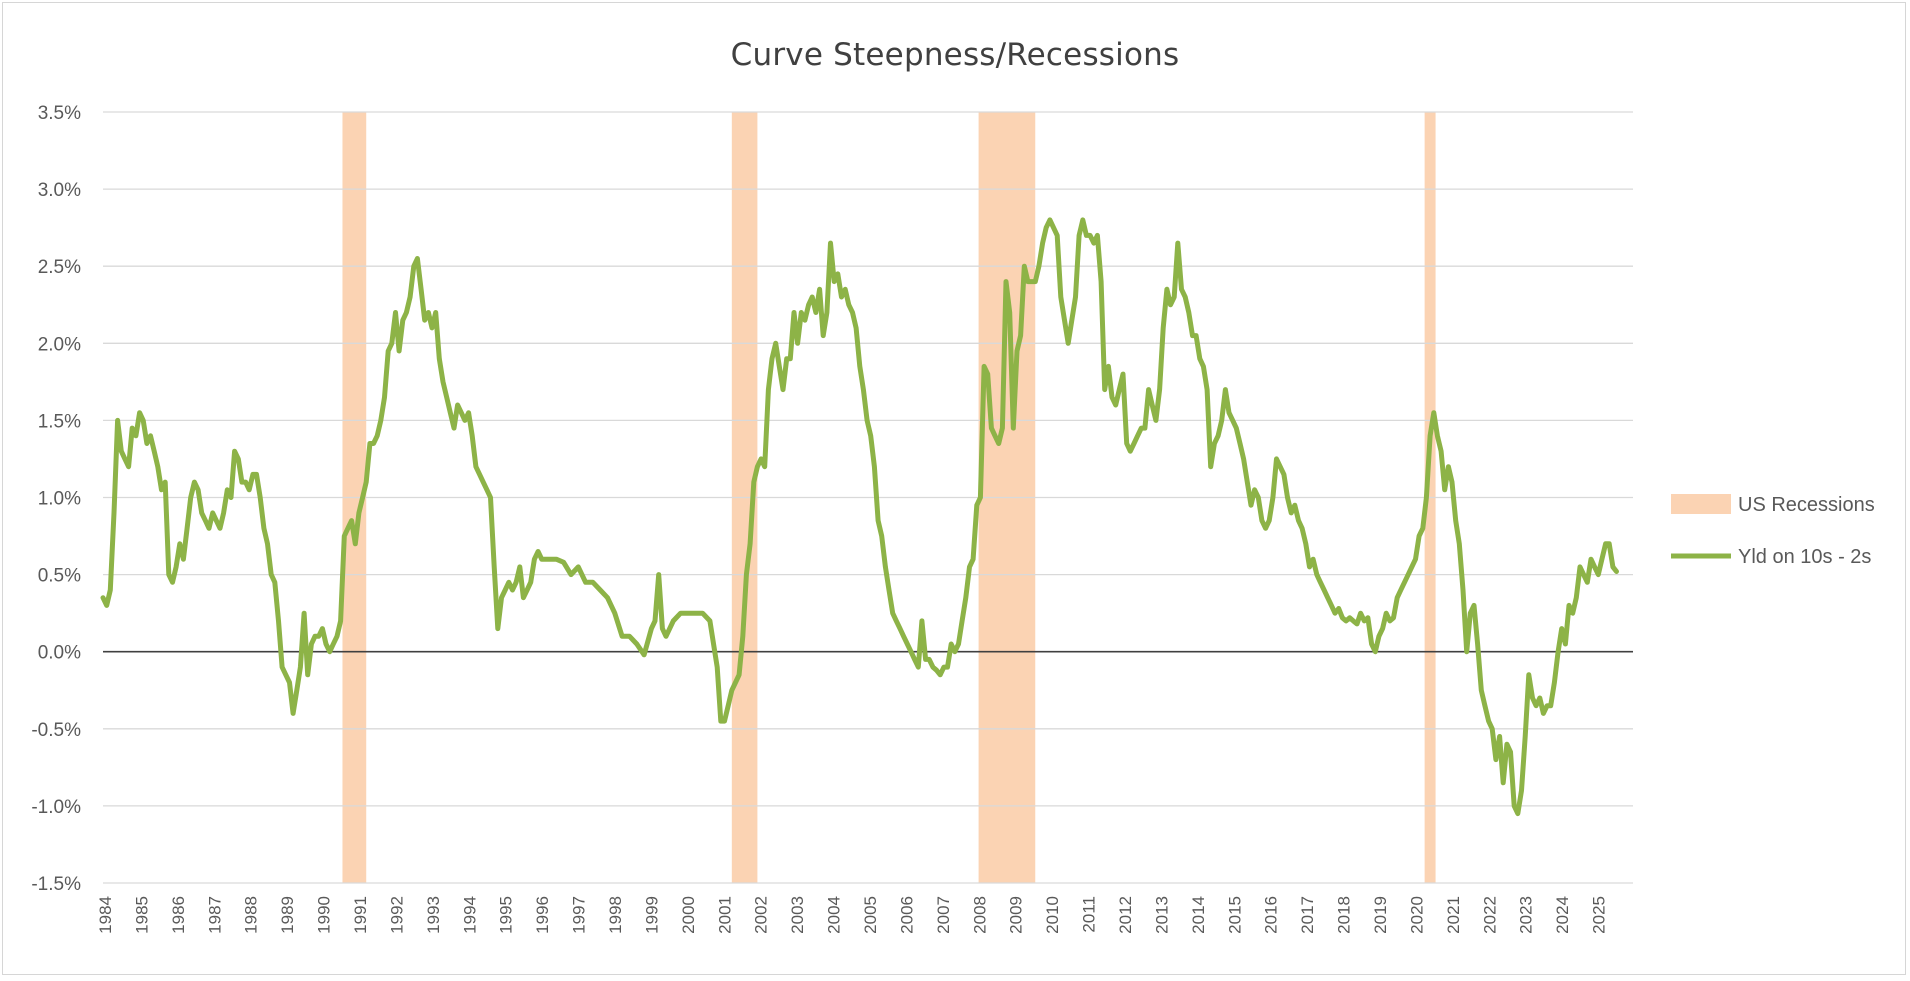  I want to click on x-tick-label: 2009, so click(1016, 915).